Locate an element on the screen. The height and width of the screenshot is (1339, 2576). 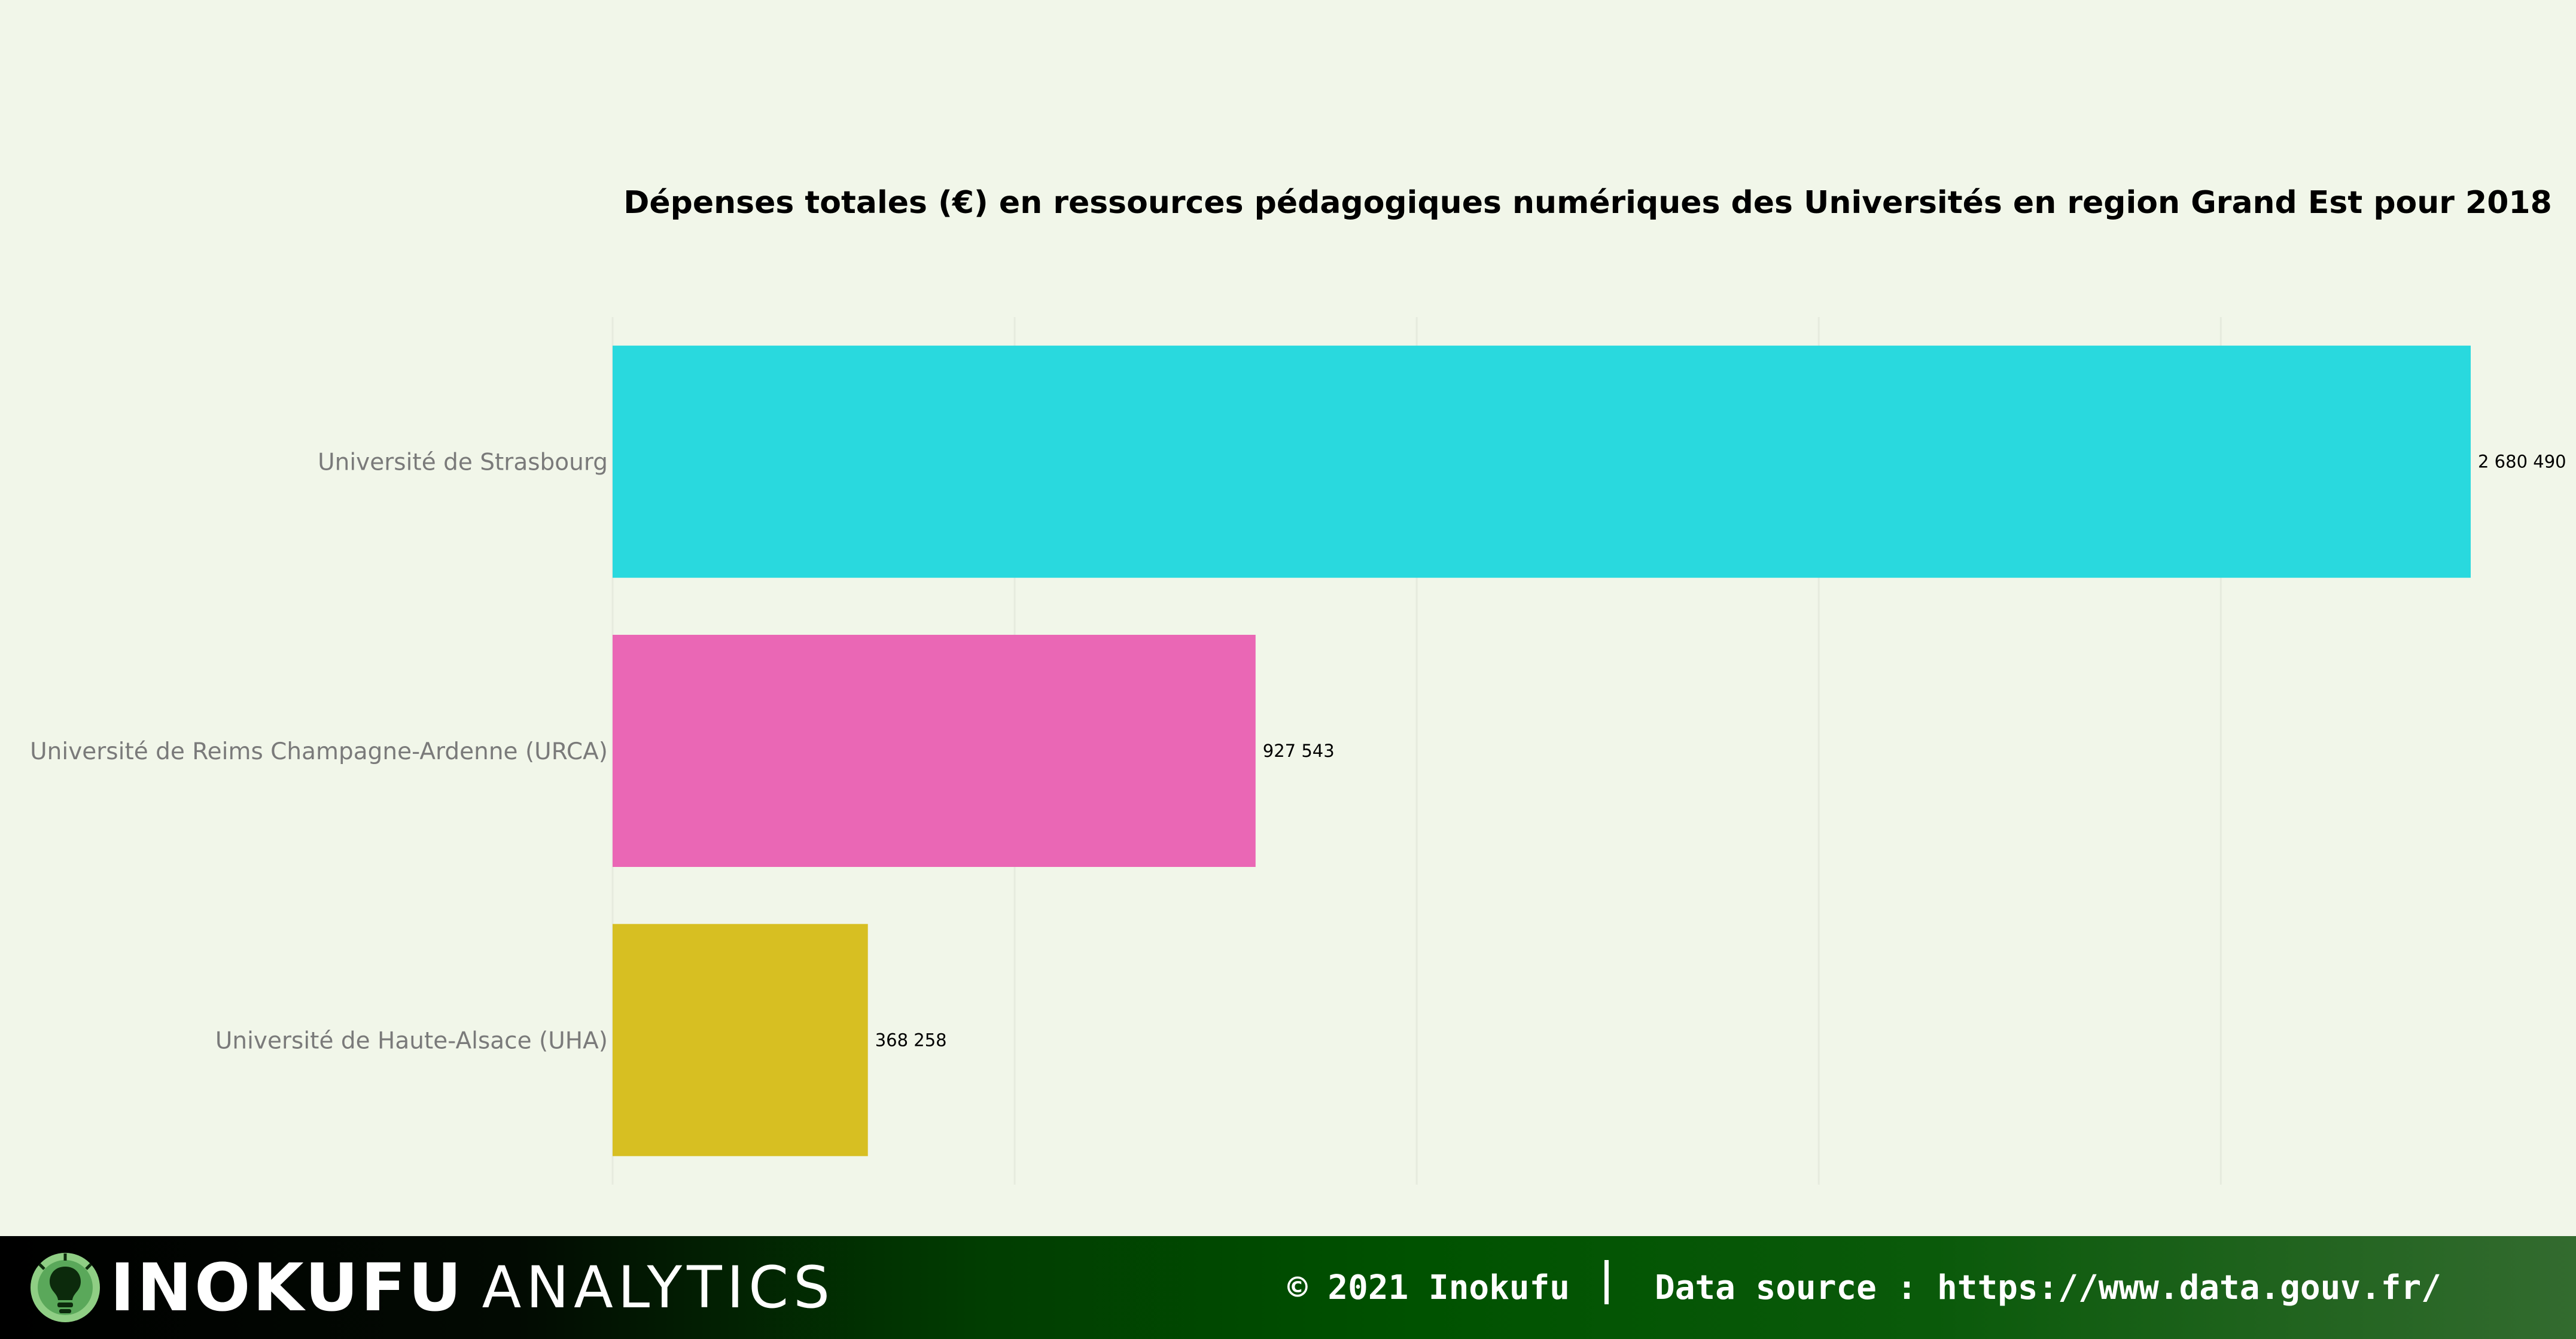
footer-separator is located at coordinates (1606, 1282).